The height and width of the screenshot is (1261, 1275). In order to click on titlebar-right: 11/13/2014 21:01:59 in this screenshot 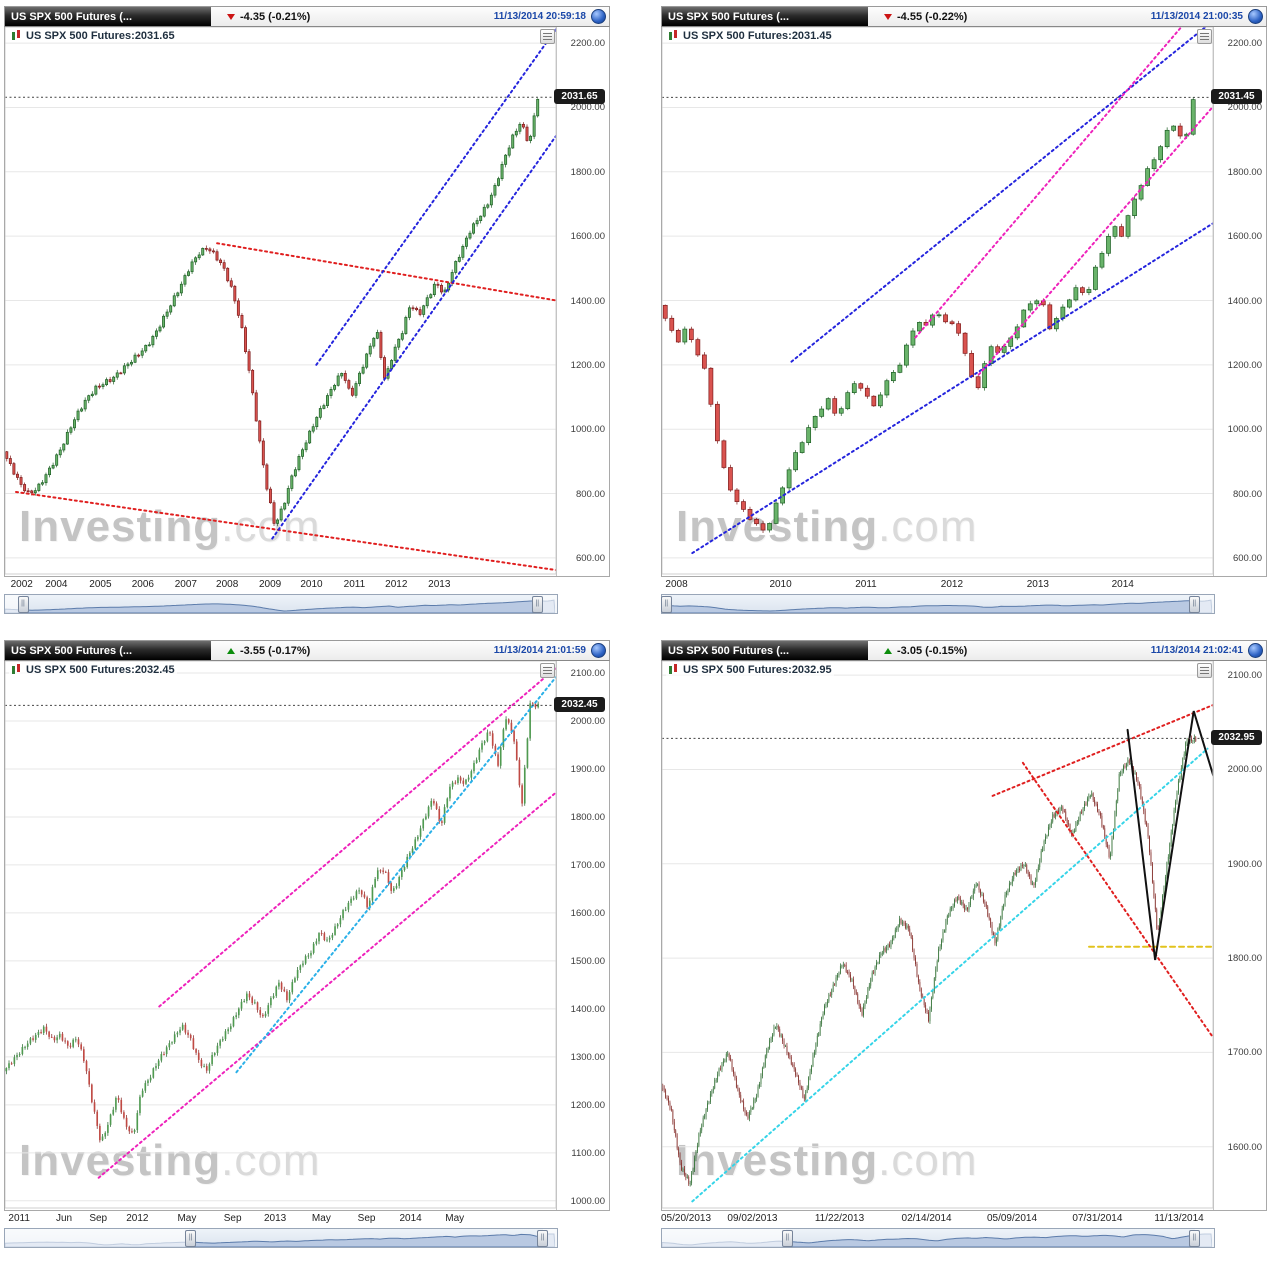, I will do `click(551, 650)`.